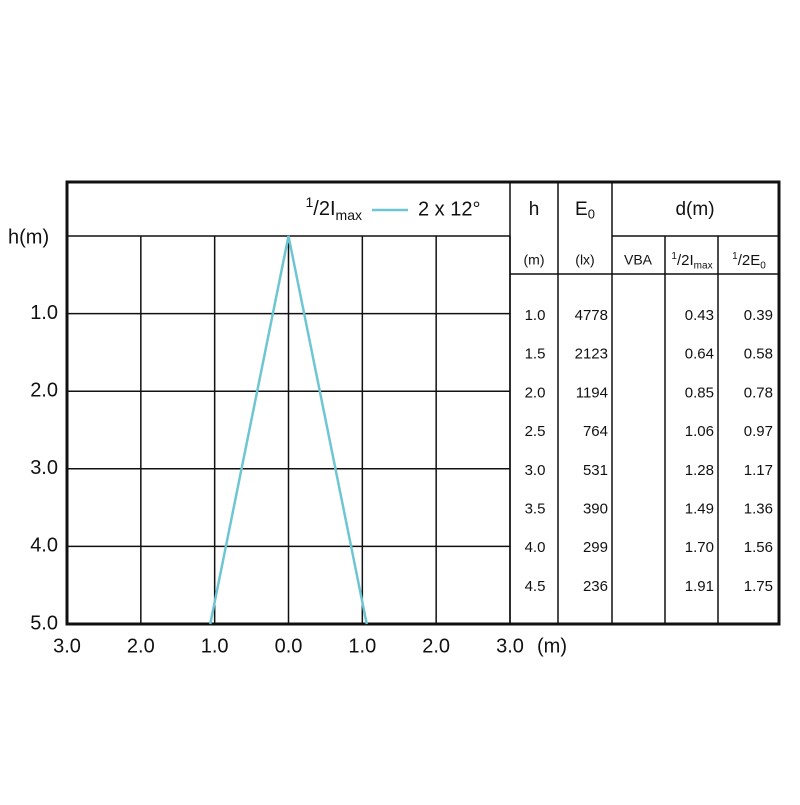 This screenshot has height=805, width=800. What do you see at coordinates (44, 468) in the screenshot?
I see `y-tick-label: 3.0` at bounding box center [44, 468].